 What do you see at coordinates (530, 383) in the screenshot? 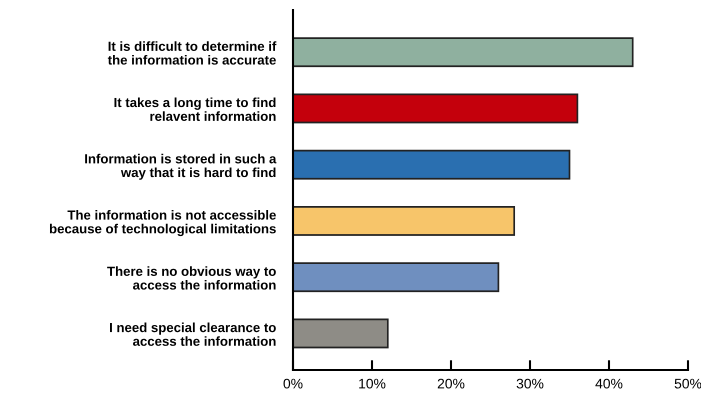
I see `x-tick-label: 30%` at bounding box center [530, 383].